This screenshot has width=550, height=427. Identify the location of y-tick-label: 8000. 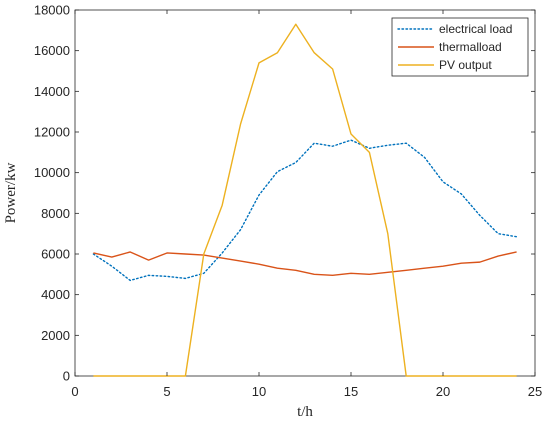
(55, 213).